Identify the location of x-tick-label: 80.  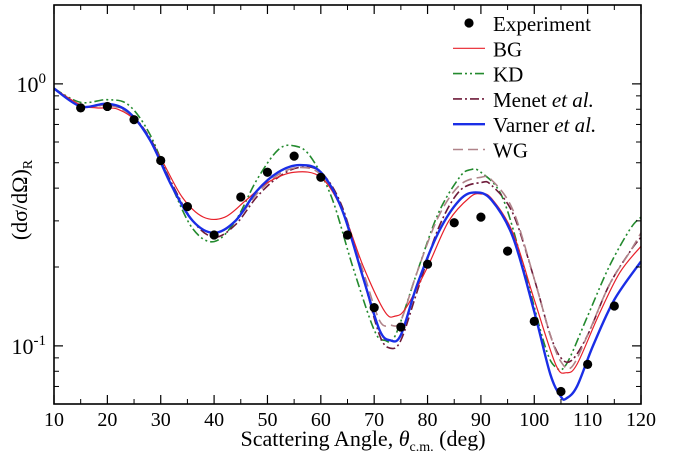
(428, 420).